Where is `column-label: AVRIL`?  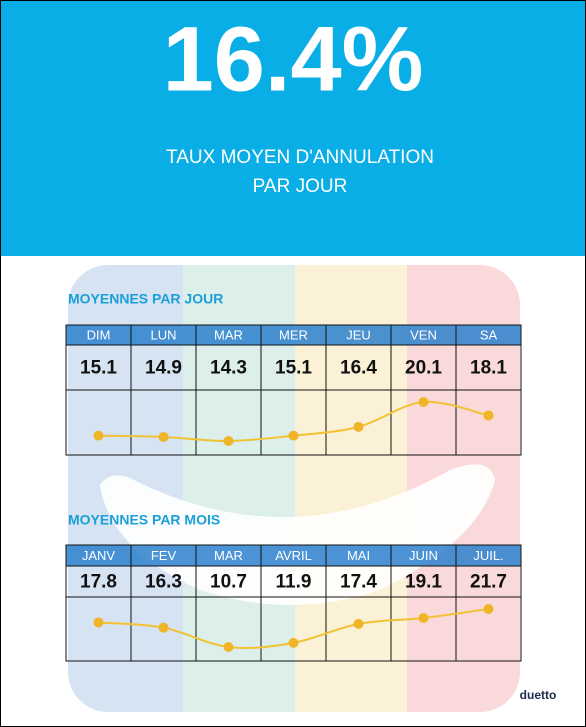
column-label: AVRIL is located at coordinates (293, 555).